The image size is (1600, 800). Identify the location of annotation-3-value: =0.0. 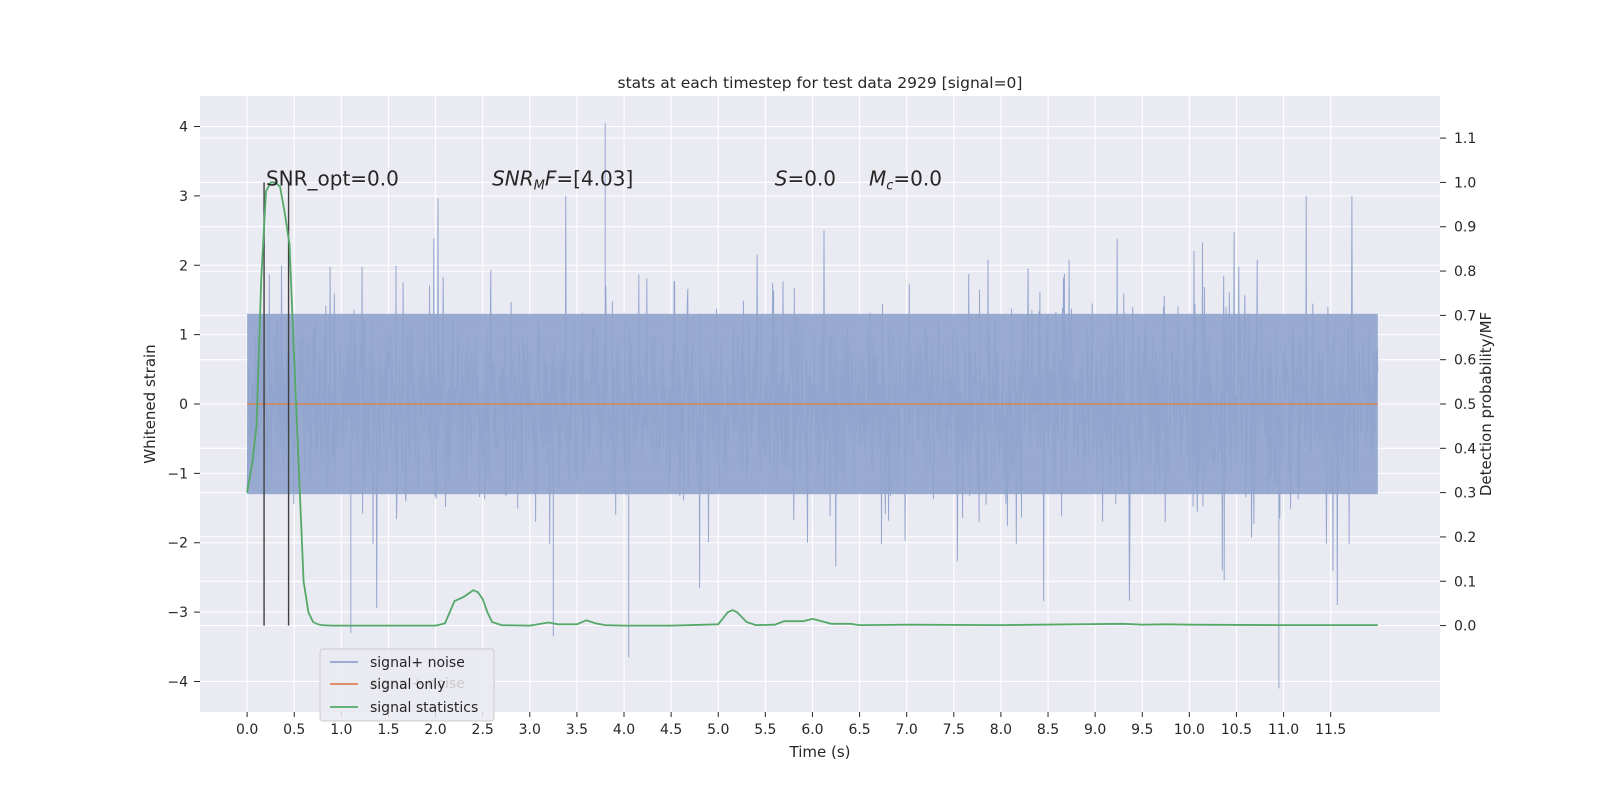
(917, 178).